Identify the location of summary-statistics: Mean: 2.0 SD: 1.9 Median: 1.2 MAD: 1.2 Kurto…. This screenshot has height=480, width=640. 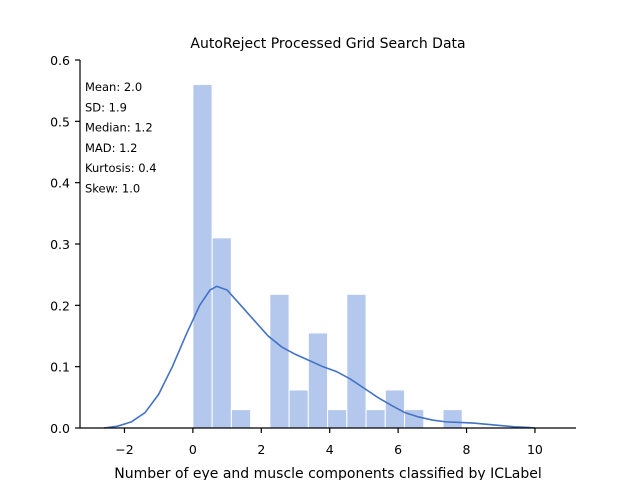
(121, 138).